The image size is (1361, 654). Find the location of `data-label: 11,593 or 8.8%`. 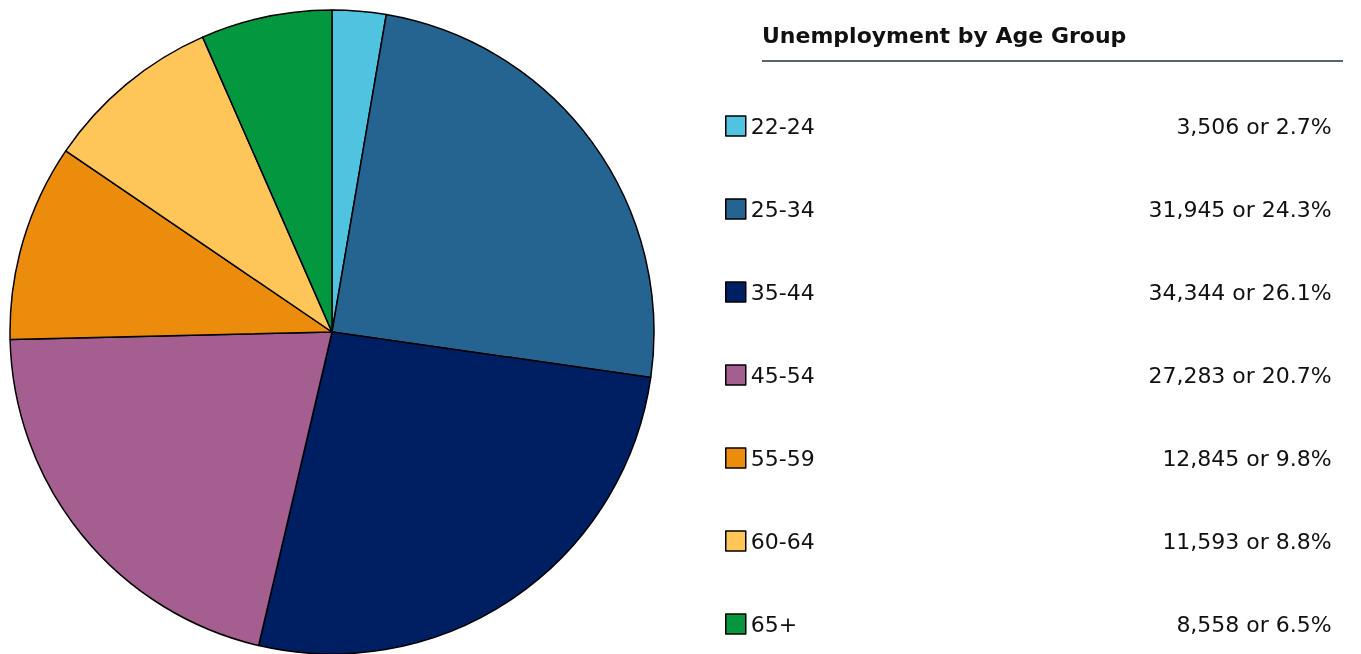

data-label: 11,593 or 8.8% is located at coordinates (1247, 541).